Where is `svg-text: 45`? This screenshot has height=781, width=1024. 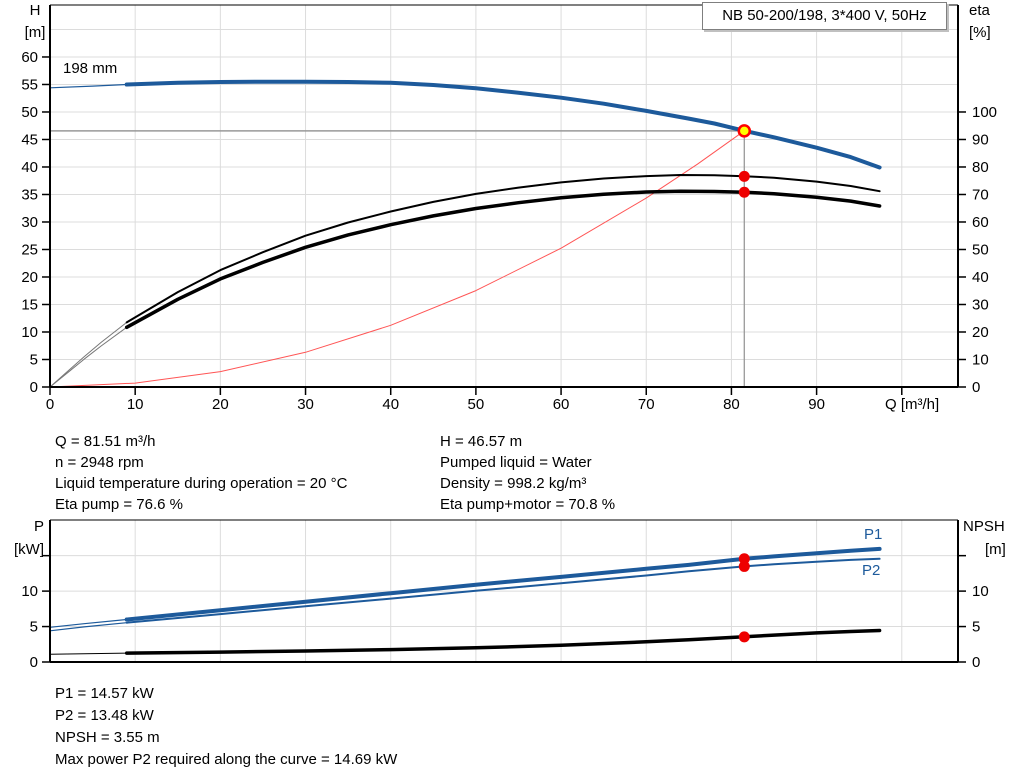 svg-text: 45 is located at coordinates (29, 139).